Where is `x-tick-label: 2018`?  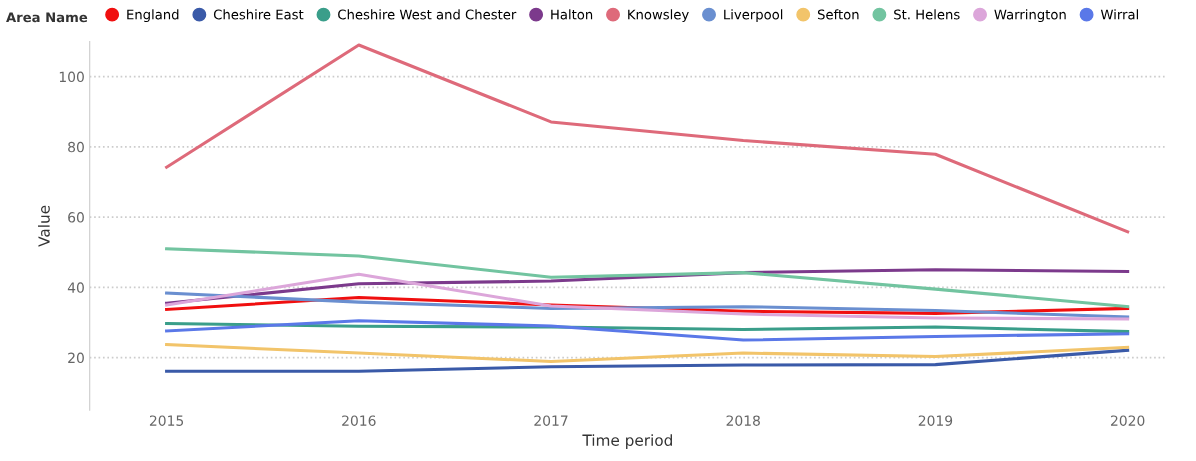
x-tick-label: 2018 is located at coordinates (743, 420).